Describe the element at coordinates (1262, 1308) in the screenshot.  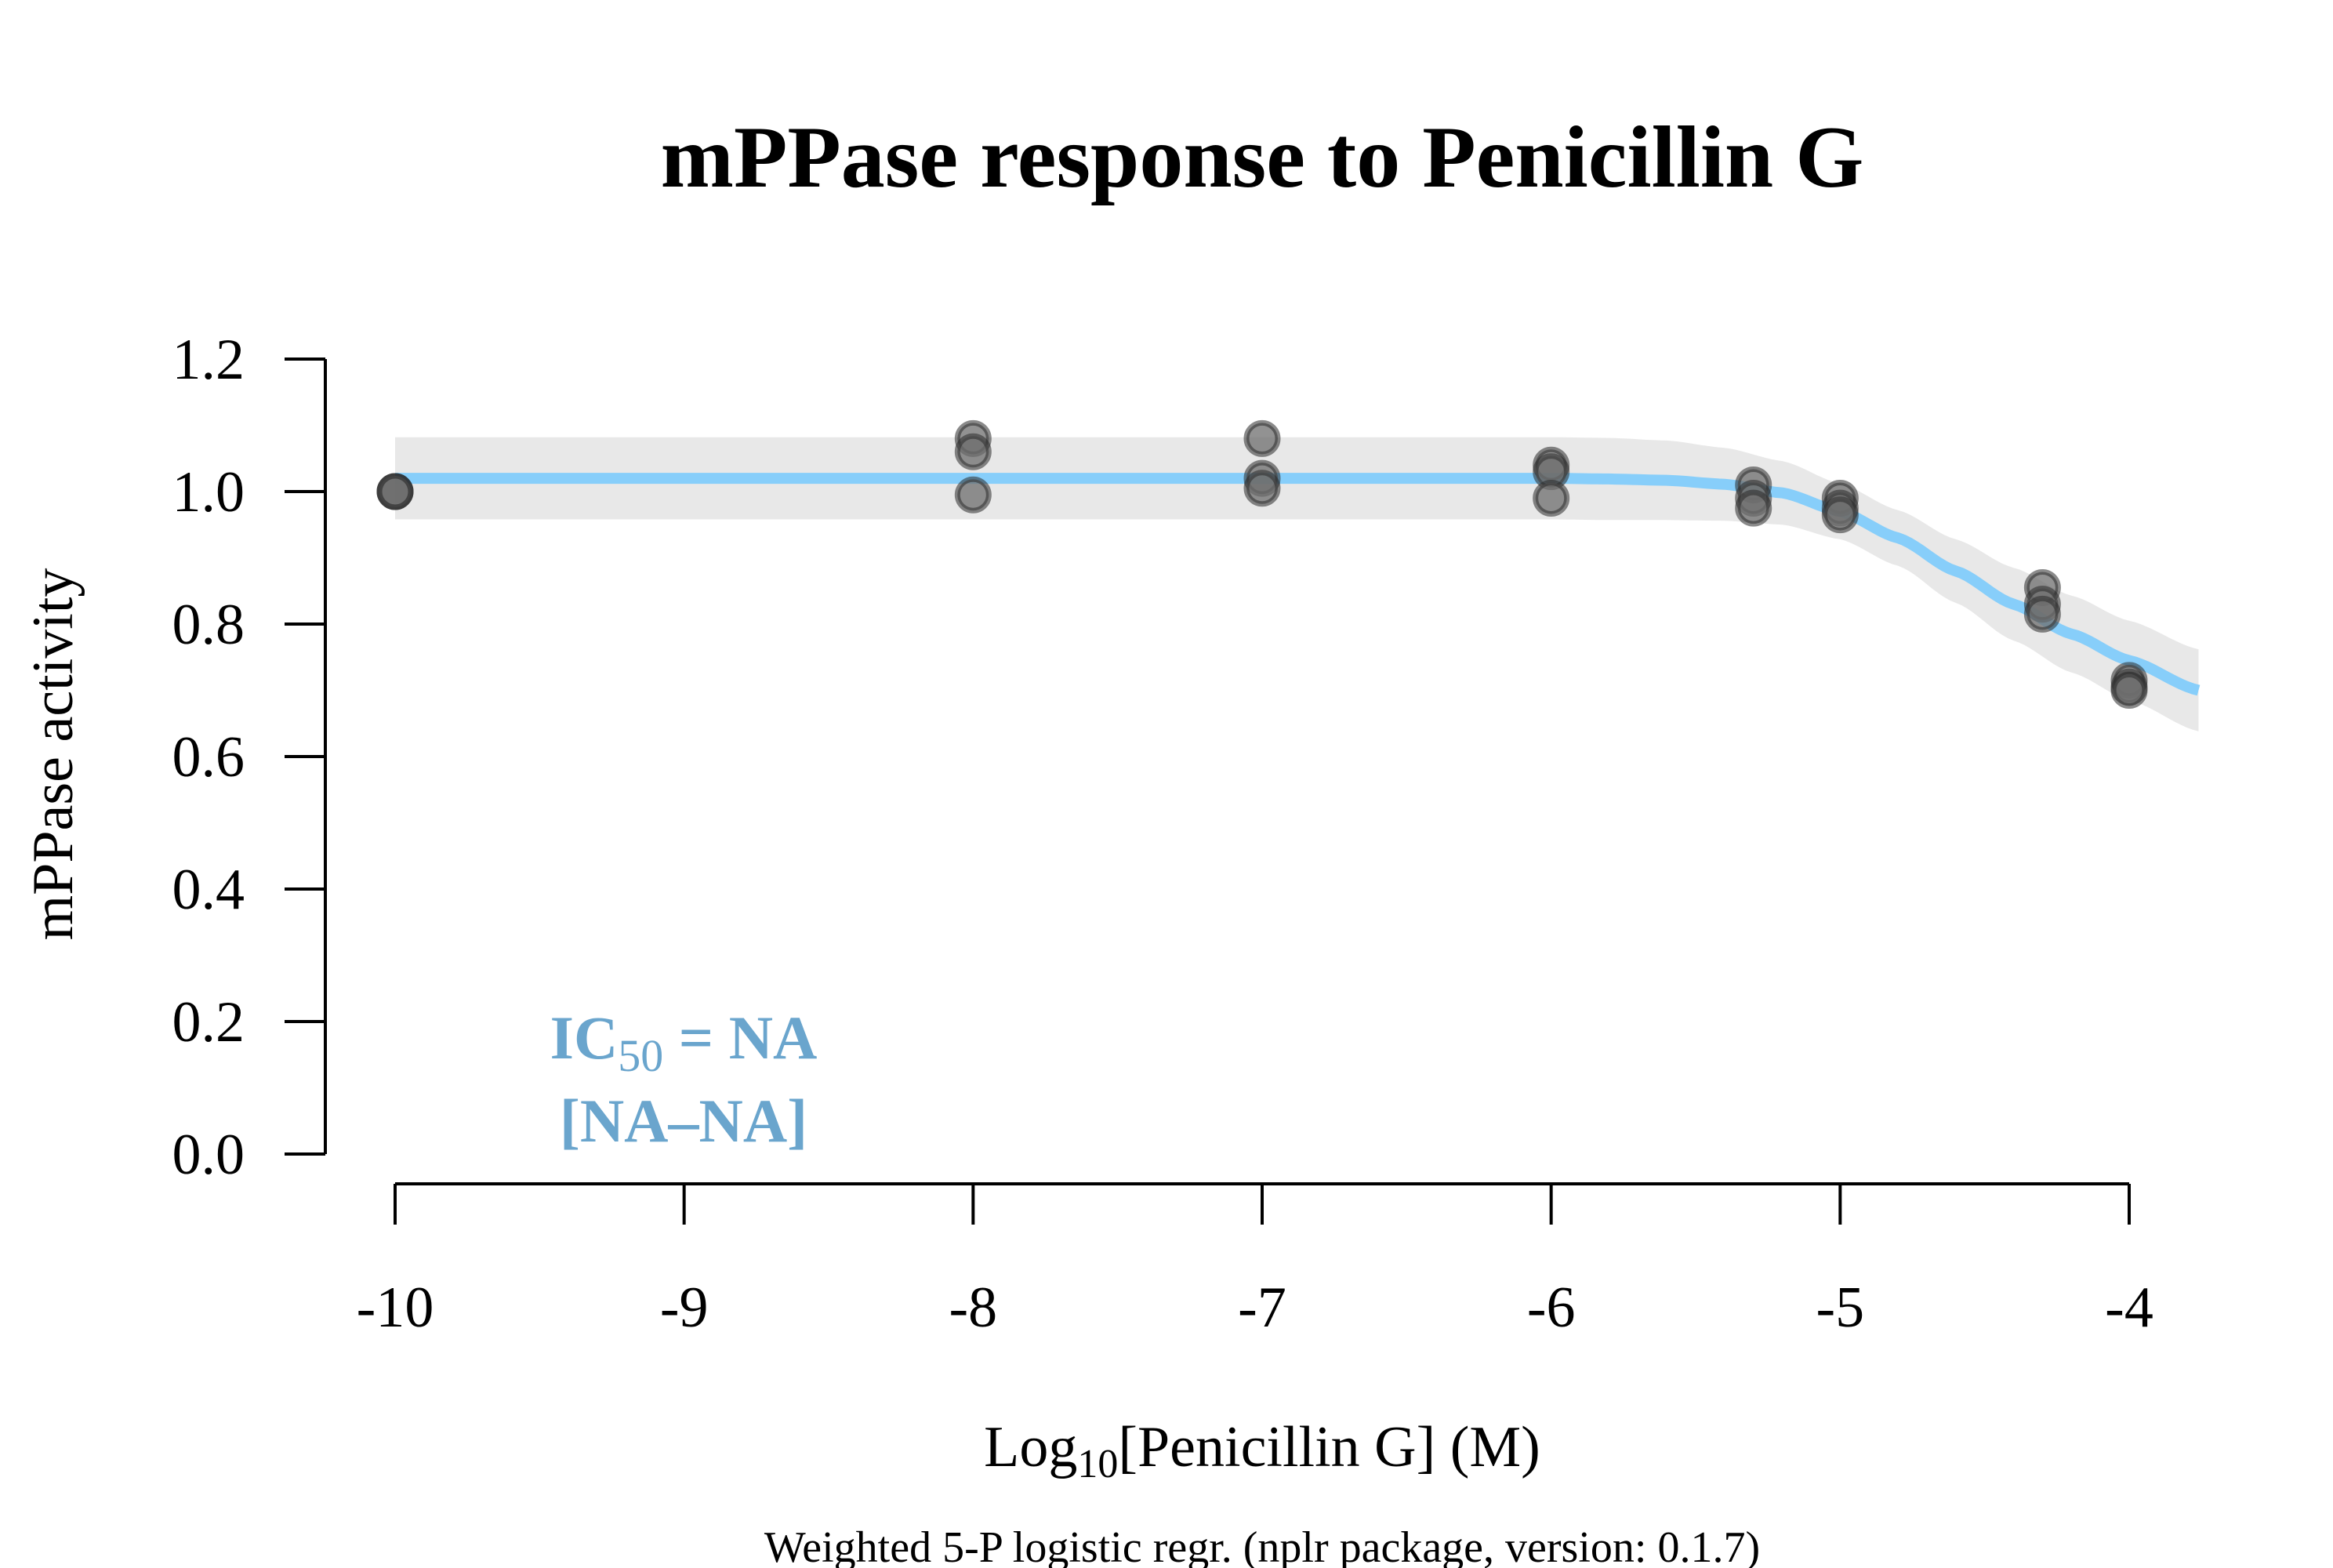
I see `x-tick-label: -7` at that location.